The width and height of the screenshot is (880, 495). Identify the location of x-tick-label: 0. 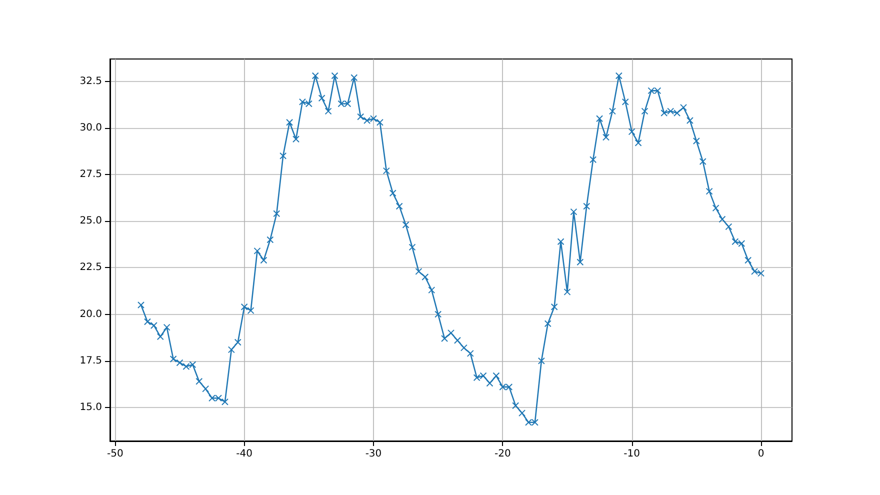
(761, 454).